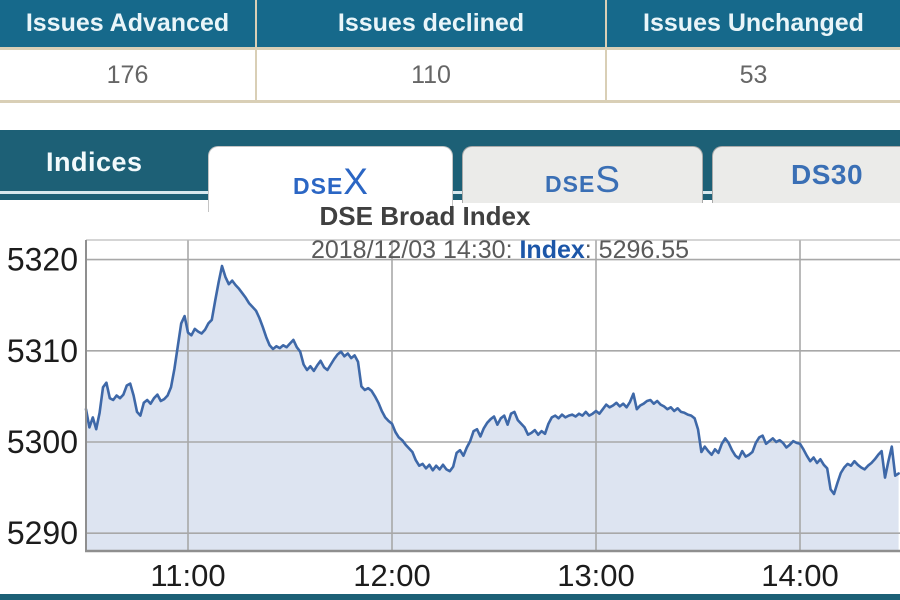 This screenshot has height=600, width=900. Describe the element at coordinates (570, 184) in the screenshot. I see `tab-dses-prefix: DSE` at that location.